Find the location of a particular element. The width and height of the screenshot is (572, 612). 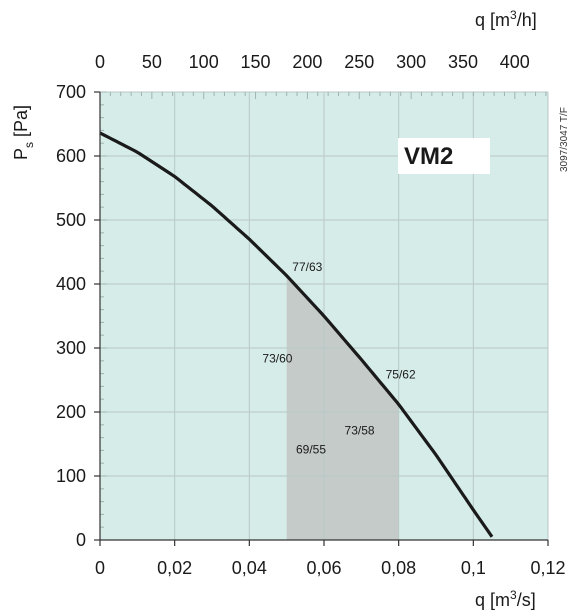

y-tick-label: 600 is located at coordinates (71, 156).